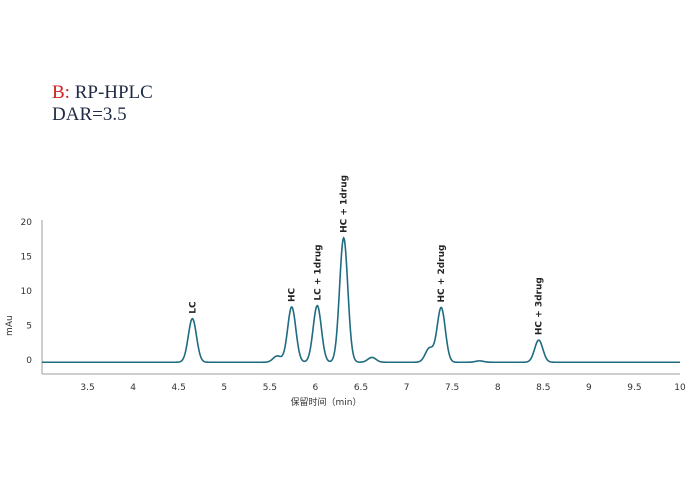 The height and width of the screenshot is (493, 694). Describe the element at coordinates (179, 388) in the screenshot. I see `x-tick-label: 4.5` at that location.